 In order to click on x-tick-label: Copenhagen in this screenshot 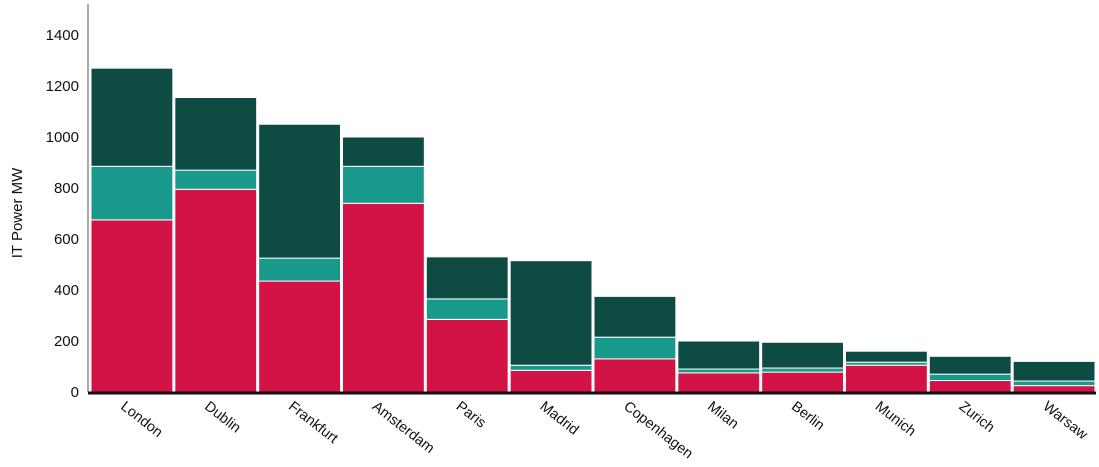, I will do `click(657, 431)`.